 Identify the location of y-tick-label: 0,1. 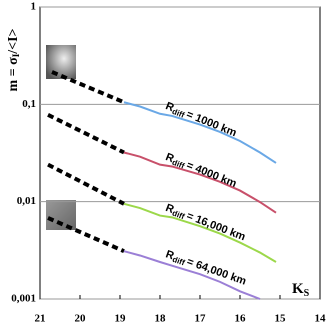
(29, 104).